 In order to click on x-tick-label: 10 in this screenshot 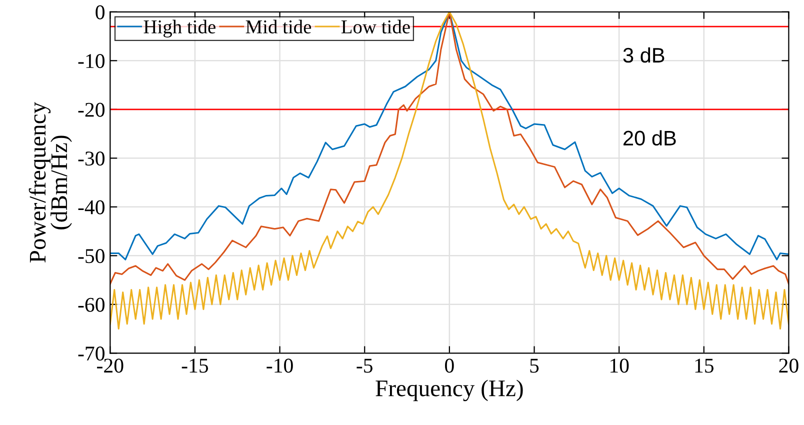, I will do `click(619, 365)`.